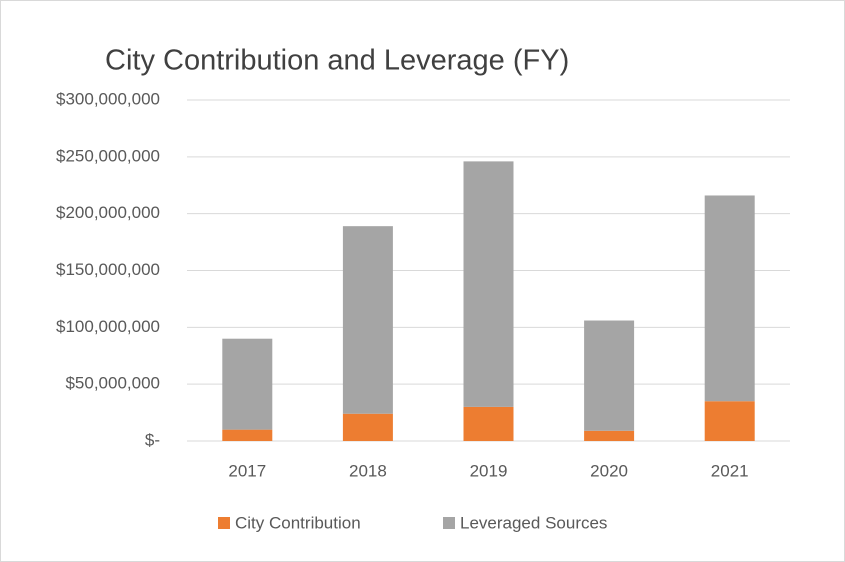  What do you see at coordinates (533, 522) in the screenshot?
I see `legend-label: Leveraged Sources` at bounding box center [533, 522].